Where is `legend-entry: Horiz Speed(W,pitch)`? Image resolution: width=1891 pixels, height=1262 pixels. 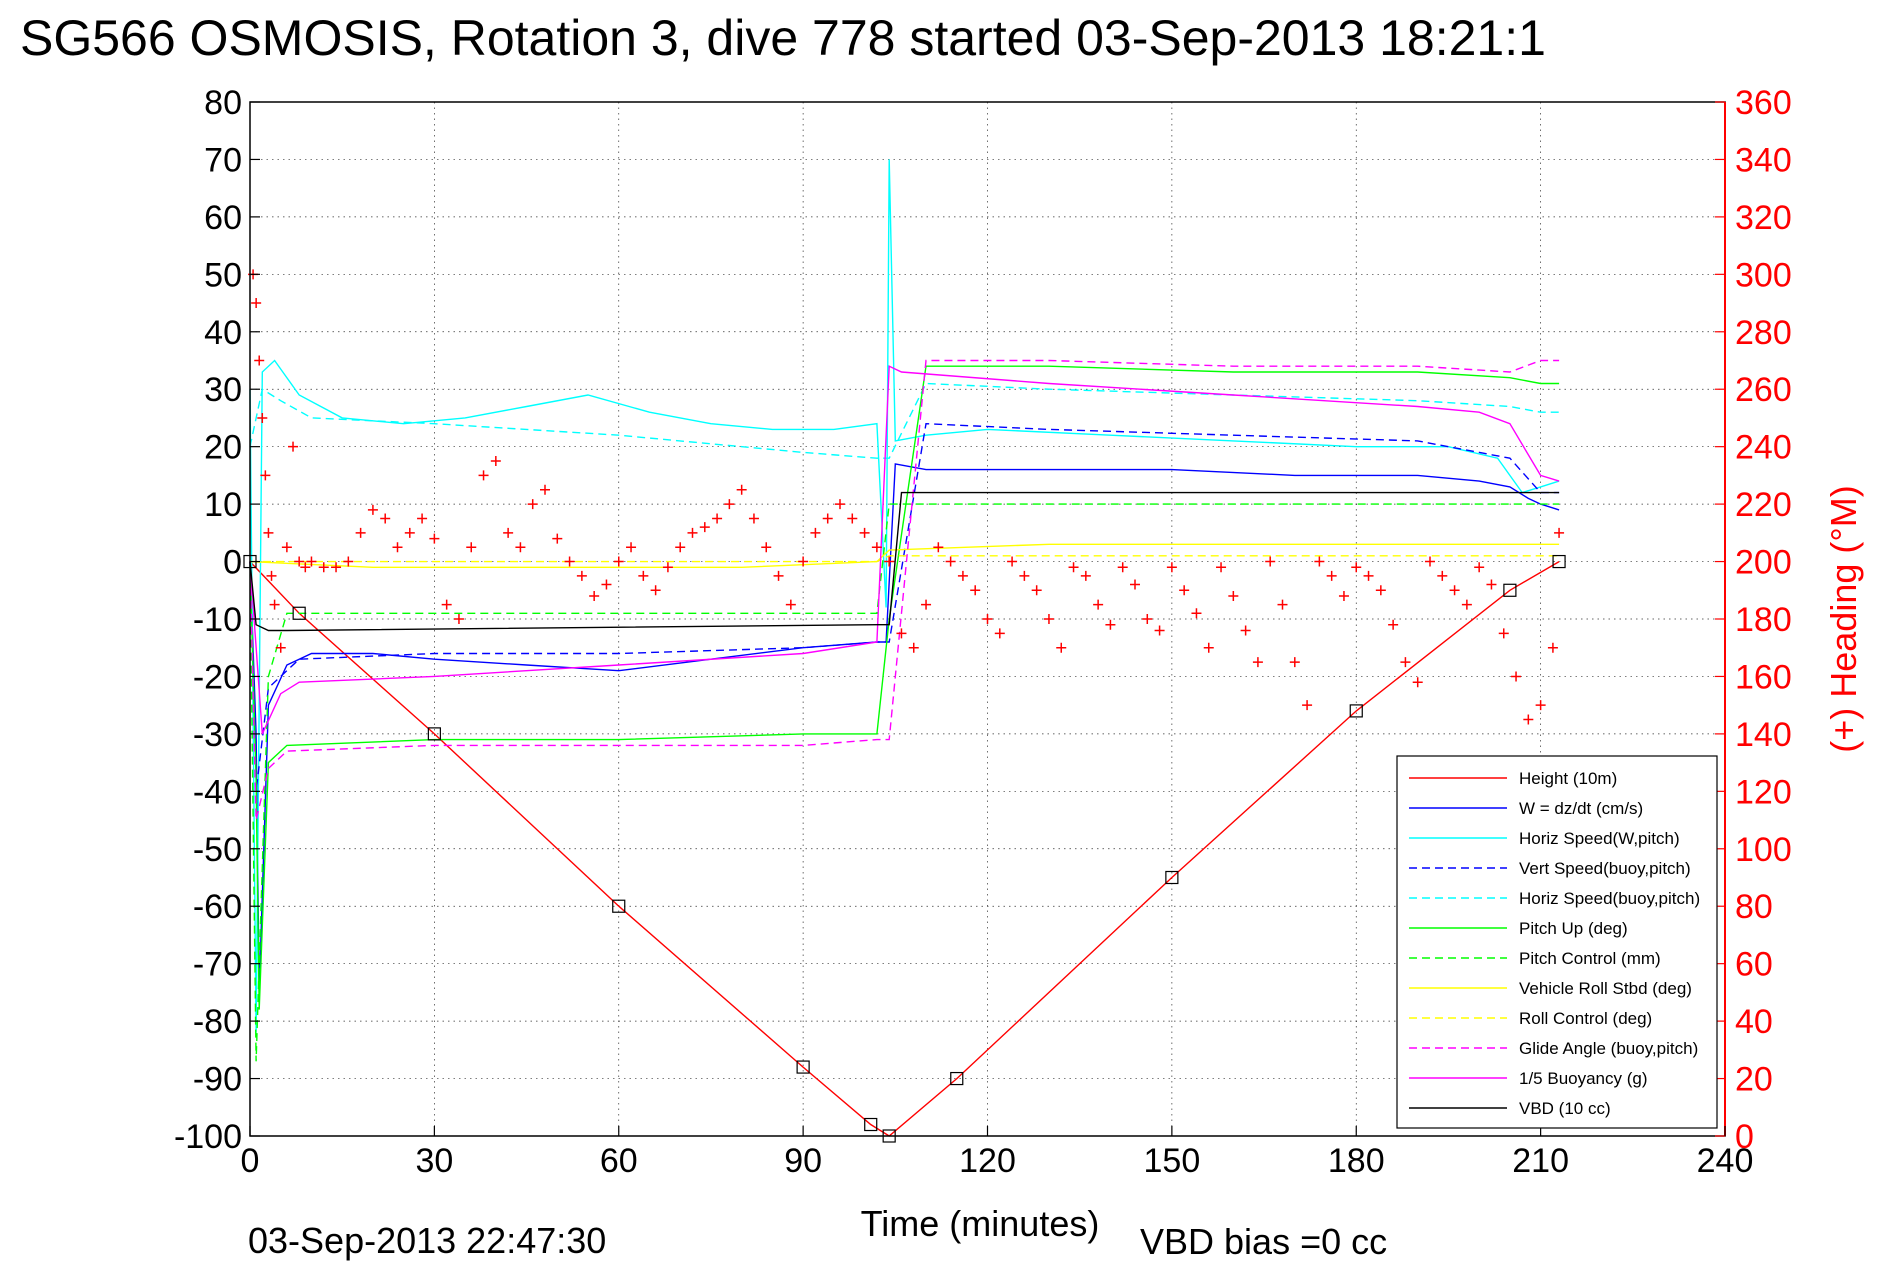 legend-entry: Horiz Speed(W,pitch) is located at coordinates (1599, 838).